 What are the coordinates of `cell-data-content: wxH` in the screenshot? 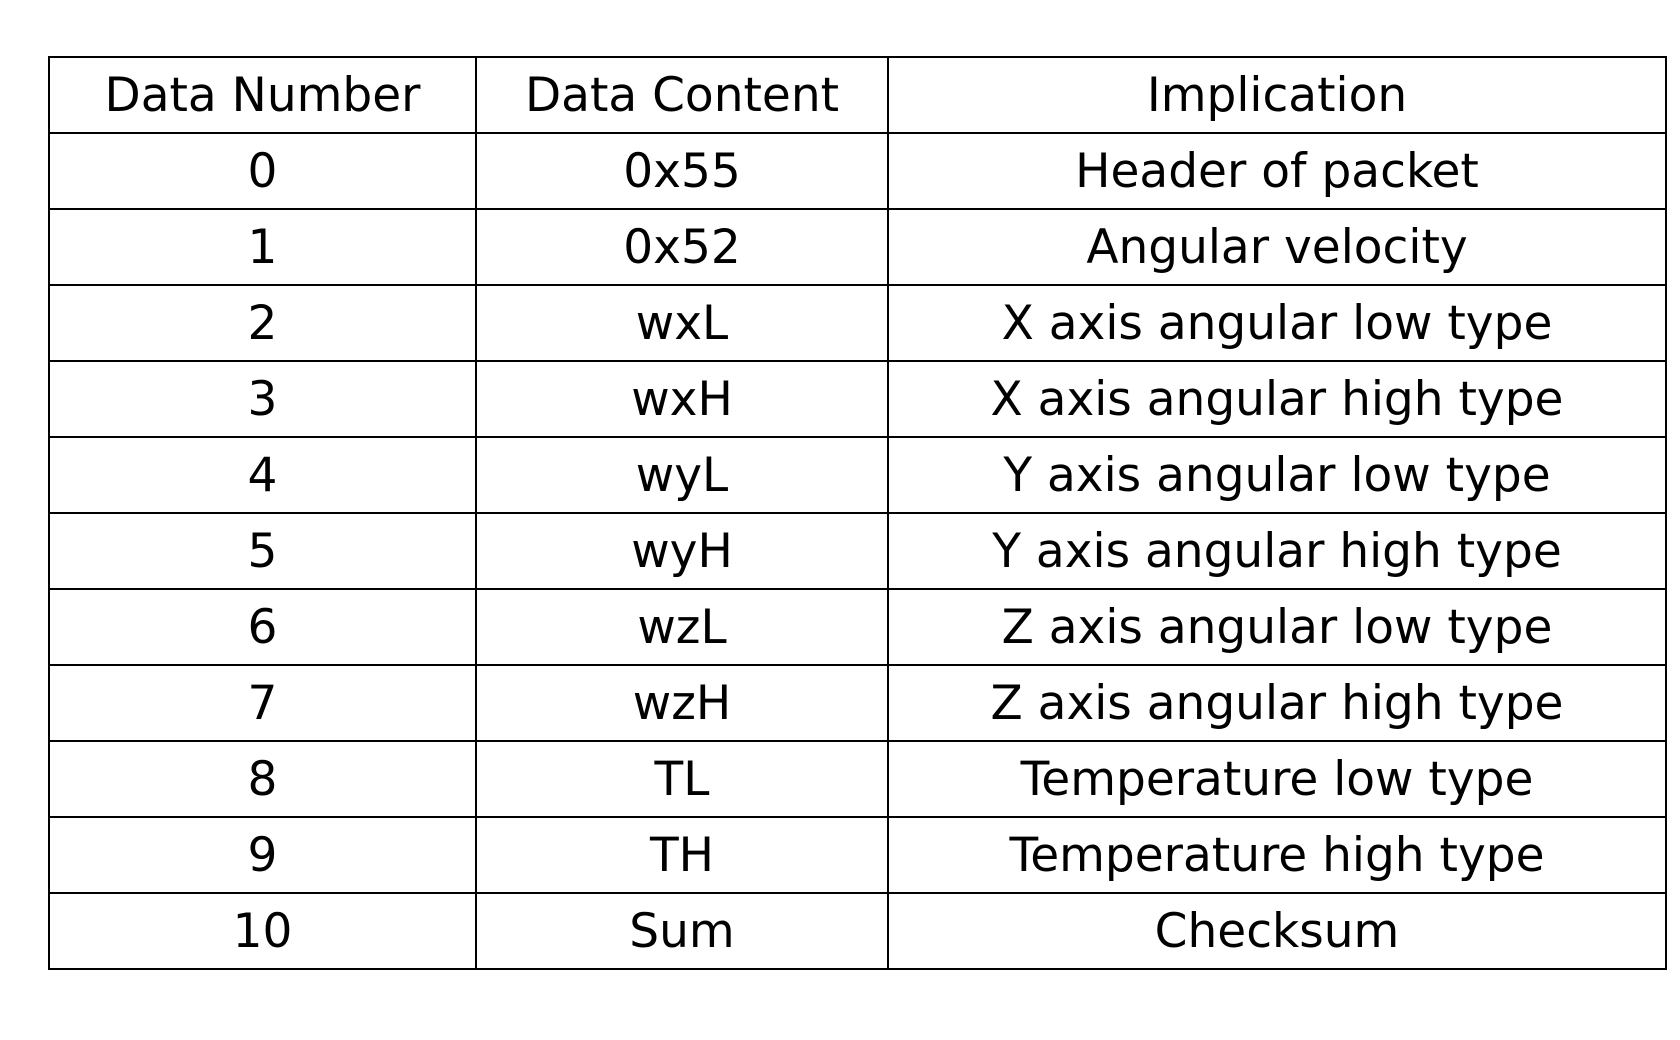 It's located at (682, 399).